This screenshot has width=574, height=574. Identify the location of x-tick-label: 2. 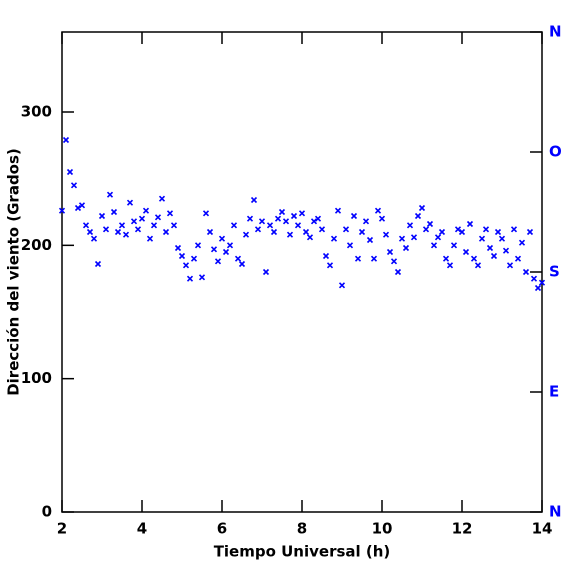
(62, 529).